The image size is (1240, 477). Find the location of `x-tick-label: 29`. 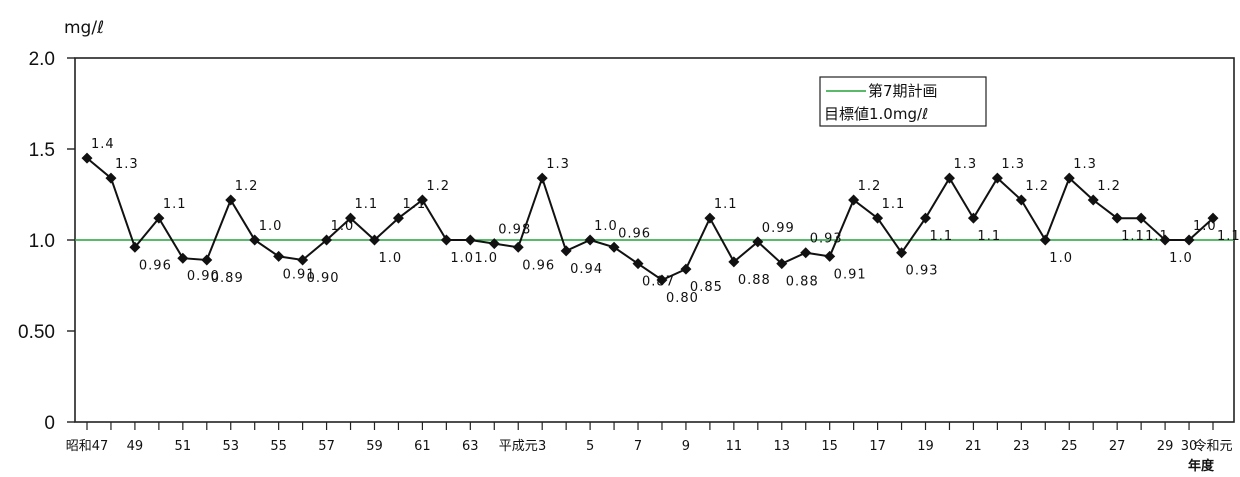

x-tick-label: 29 is located at coordinates (1165, 446).